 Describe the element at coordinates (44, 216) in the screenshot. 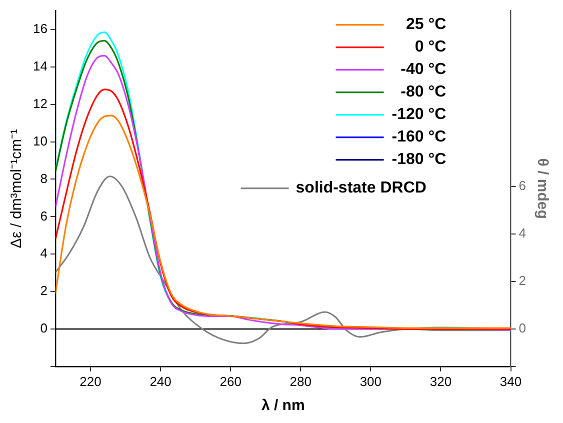

I see `y-tick-label: 6` at that location.